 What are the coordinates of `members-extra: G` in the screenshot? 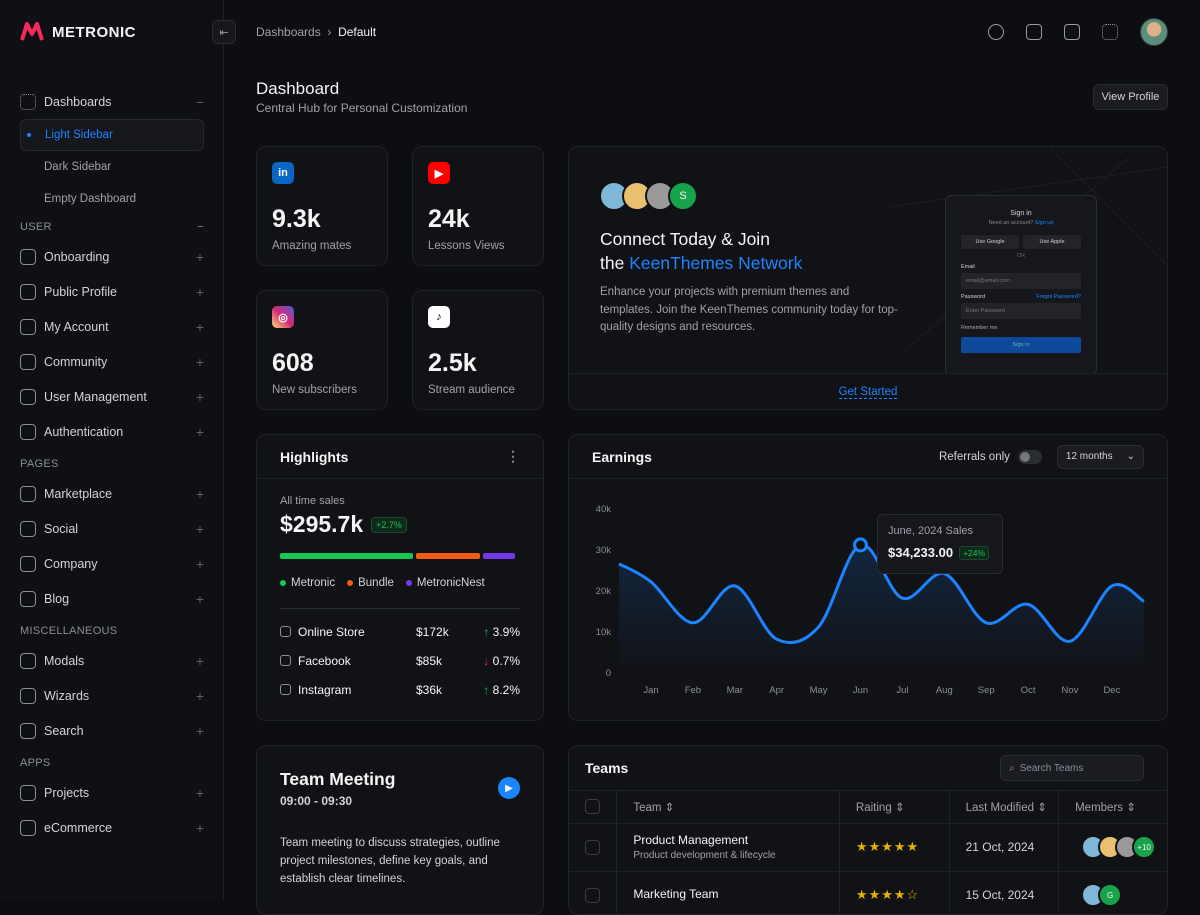 It's located at (1110, 895).